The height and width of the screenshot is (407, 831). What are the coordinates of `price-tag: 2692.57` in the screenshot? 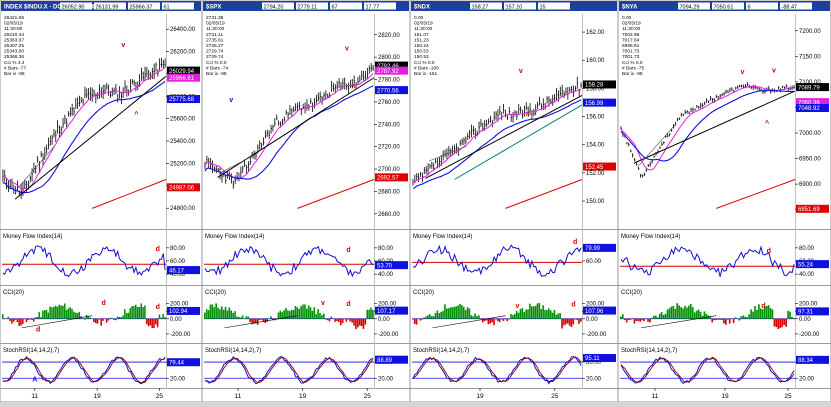 It's located at (388, 179).